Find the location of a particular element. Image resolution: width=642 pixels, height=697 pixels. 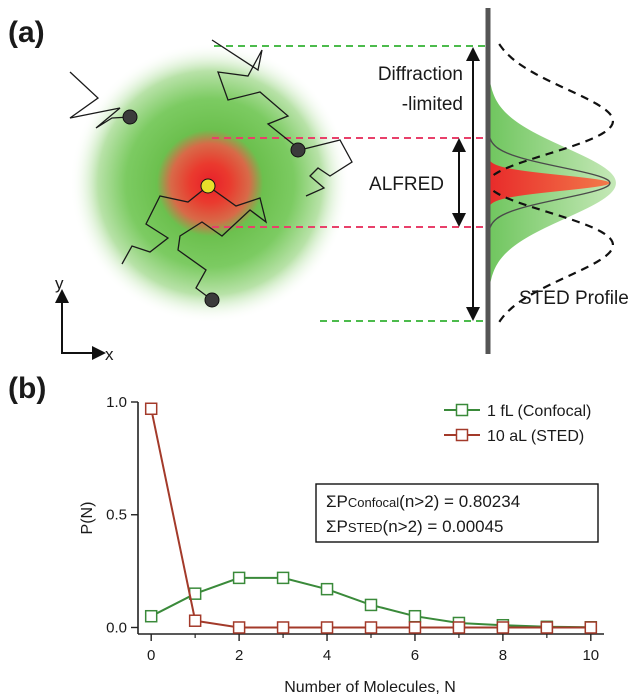

axis-x-label: x is located at coordinates (109, 354).